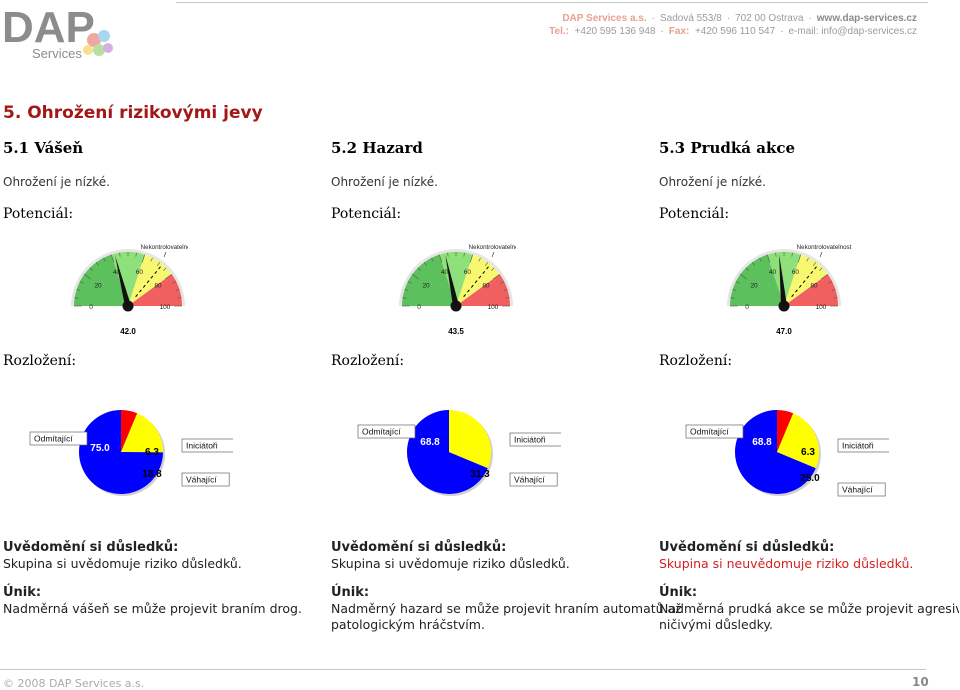 This screenshot has height=690, width=960. Describe the element at coordinates (810, 478) in the screenshot. I see `pie-value-label: 25.0` at that location.